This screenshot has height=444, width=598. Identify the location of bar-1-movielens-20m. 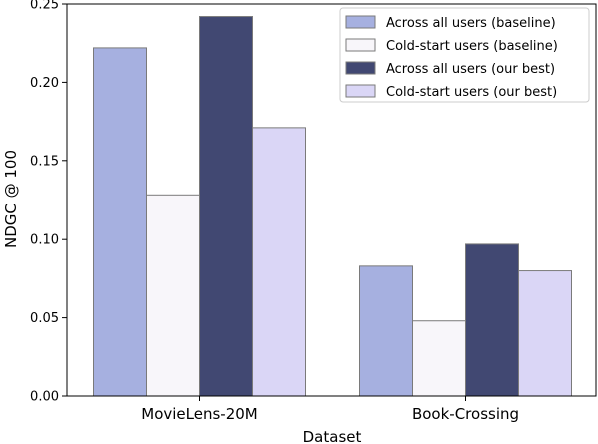
(120, 222).